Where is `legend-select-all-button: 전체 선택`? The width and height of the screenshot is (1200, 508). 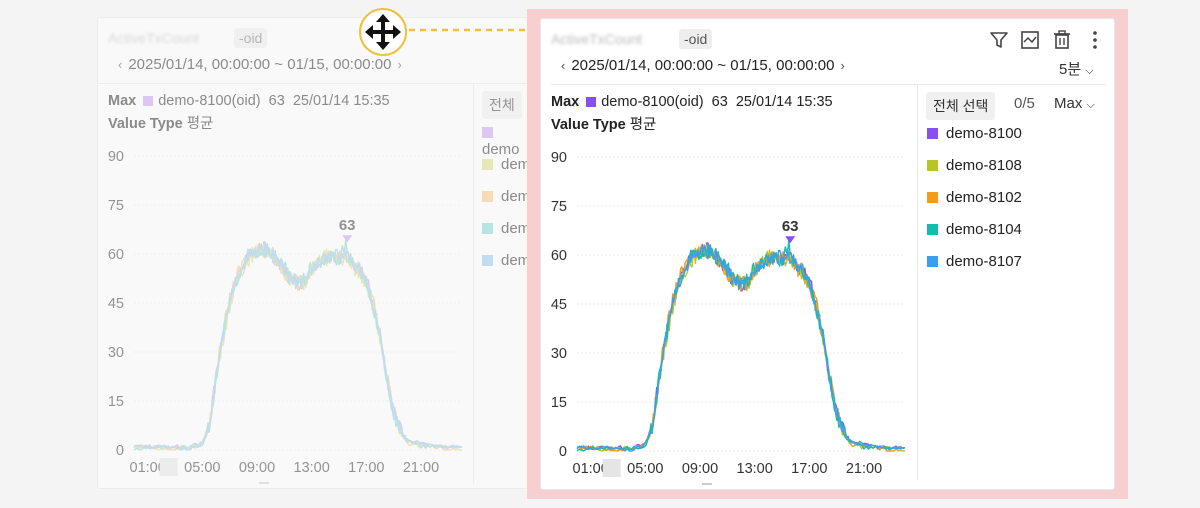 legend-select-all-button: 전체 선택 is located at coordinates (961, 106).